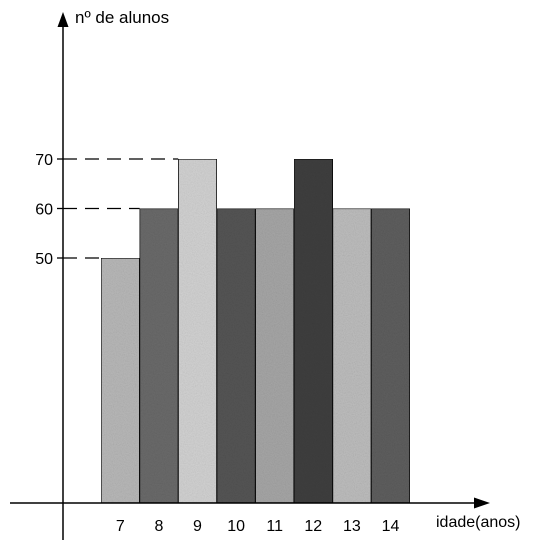  I want to click on y-axis-label: nº de alunos, so click(122, 17).